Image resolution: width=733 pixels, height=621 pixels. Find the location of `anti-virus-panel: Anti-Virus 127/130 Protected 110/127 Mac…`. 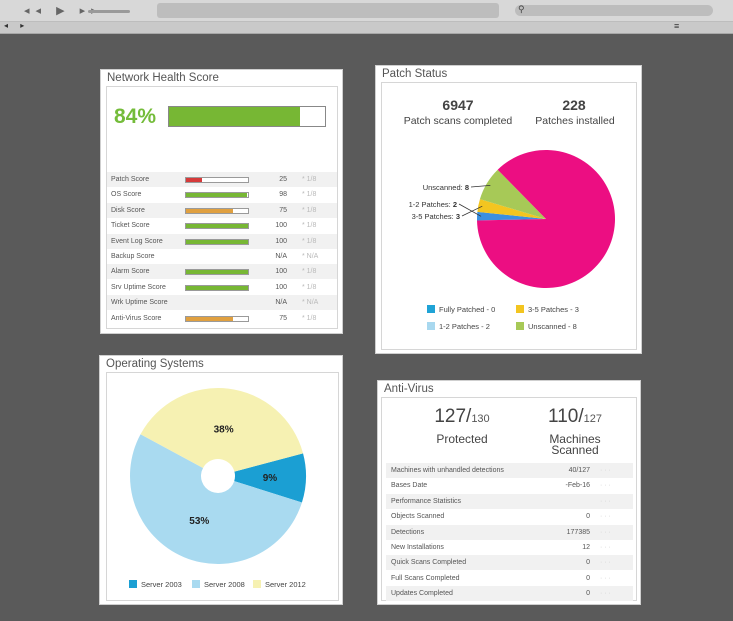

anti-virus-panel: Anti-Virus 127/130 Protected 110/127 Mac… is located at coordinates (509, 492).